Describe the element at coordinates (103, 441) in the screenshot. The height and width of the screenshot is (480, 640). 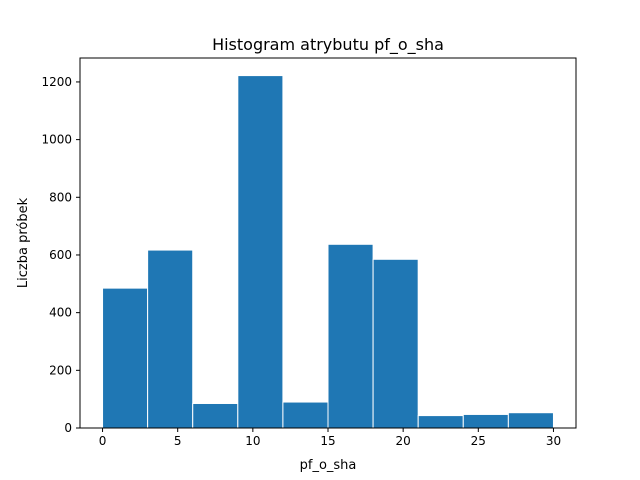
I see `x-tick-label: 0` at that location.